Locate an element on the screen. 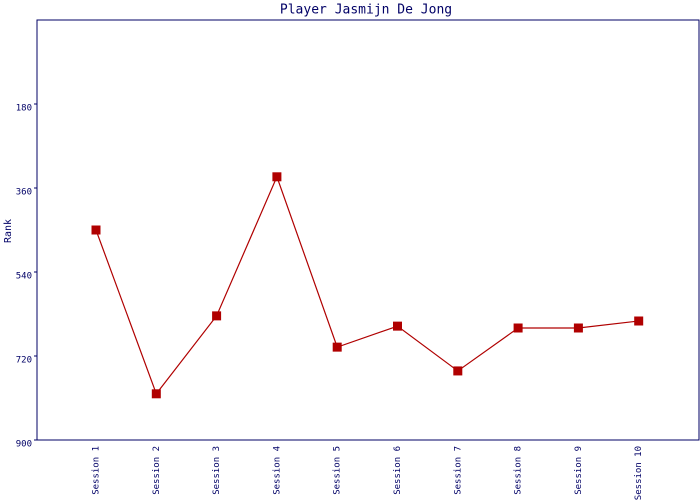  x-tick-label: Session 7 is located at coordinates (458, 470).